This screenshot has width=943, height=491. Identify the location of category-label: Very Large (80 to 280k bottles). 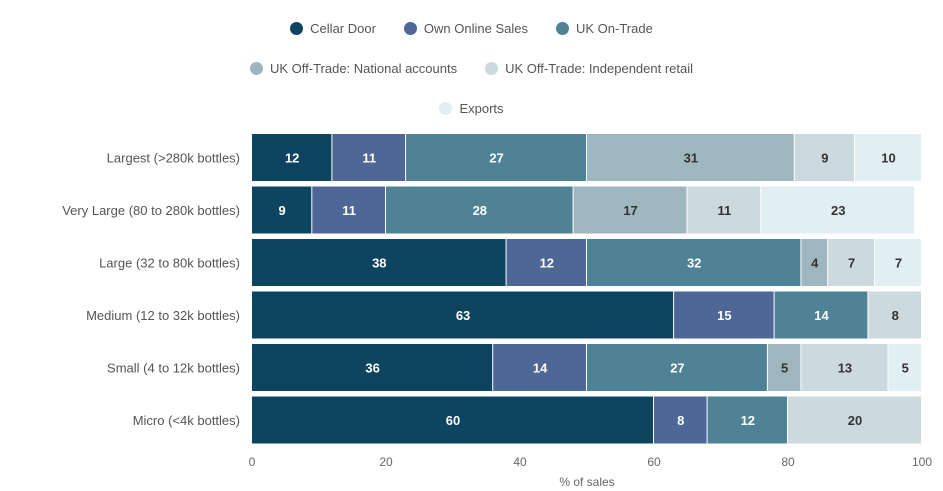
(151, 210).